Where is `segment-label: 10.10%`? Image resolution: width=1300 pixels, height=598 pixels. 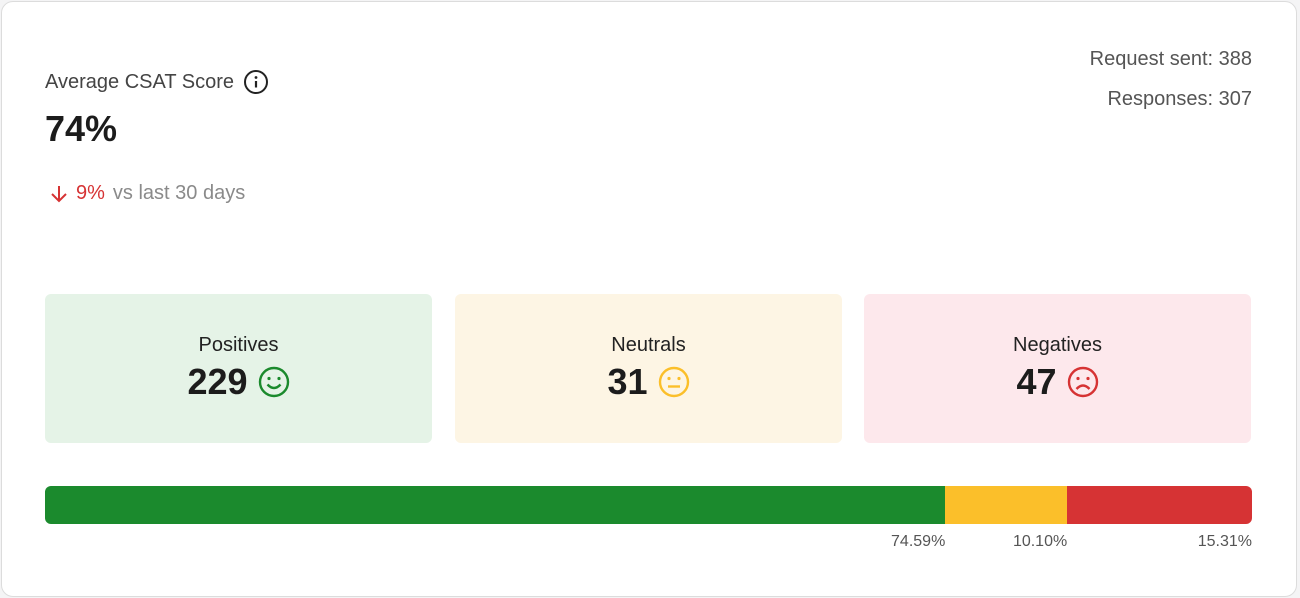 segment-label: 10.10% is located at coordinates (1040, 541).